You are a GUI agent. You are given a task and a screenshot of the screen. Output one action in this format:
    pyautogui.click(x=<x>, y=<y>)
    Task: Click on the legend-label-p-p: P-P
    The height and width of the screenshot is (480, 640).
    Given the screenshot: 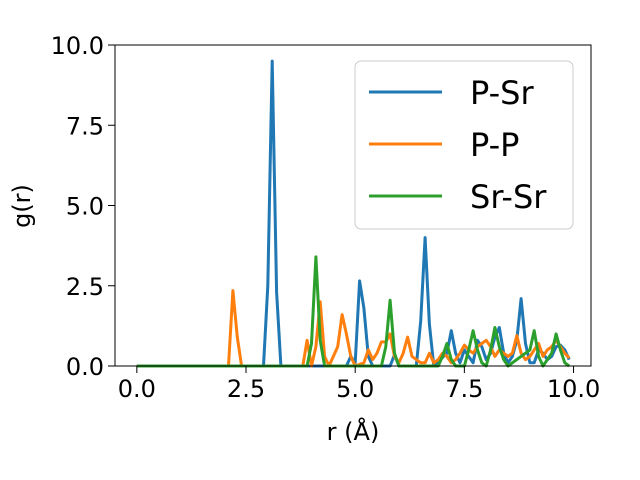 What is the action you would take?
    pyautogui.click(x=494, y=145)
    